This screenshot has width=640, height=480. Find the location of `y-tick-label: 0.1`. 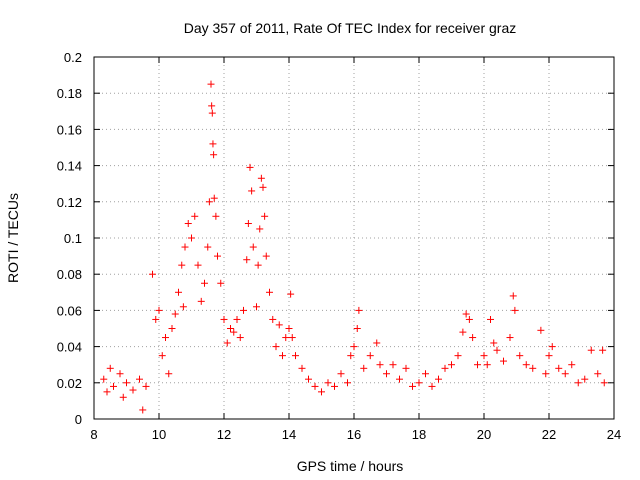

y-tick-label: 0.1 is located at coordinates (73, 238).